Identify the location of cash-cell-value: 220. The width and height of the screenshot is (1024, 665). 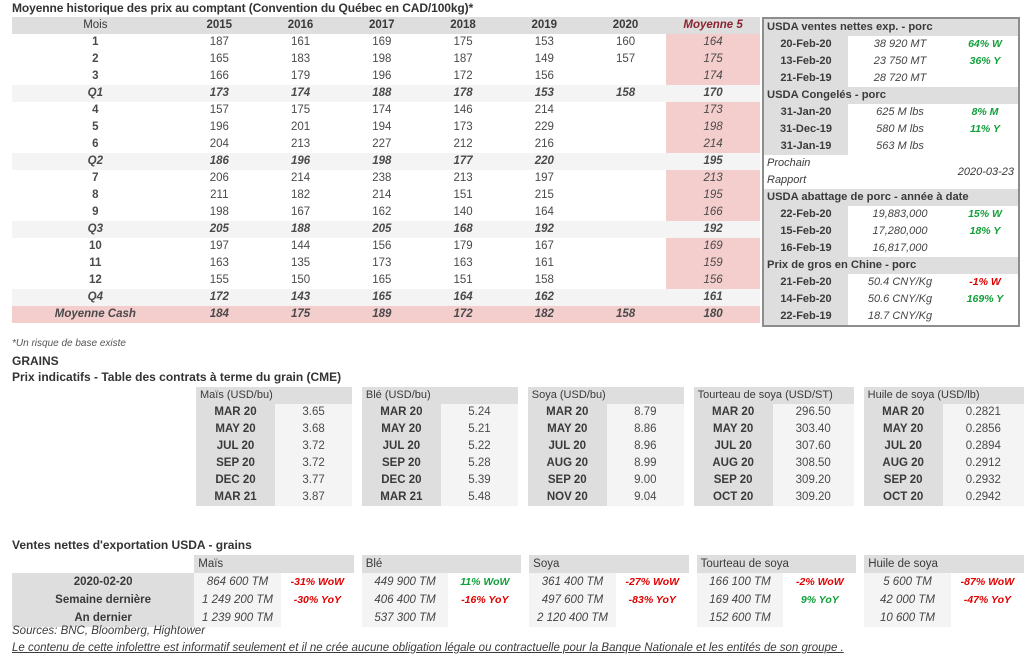
(544, 161).